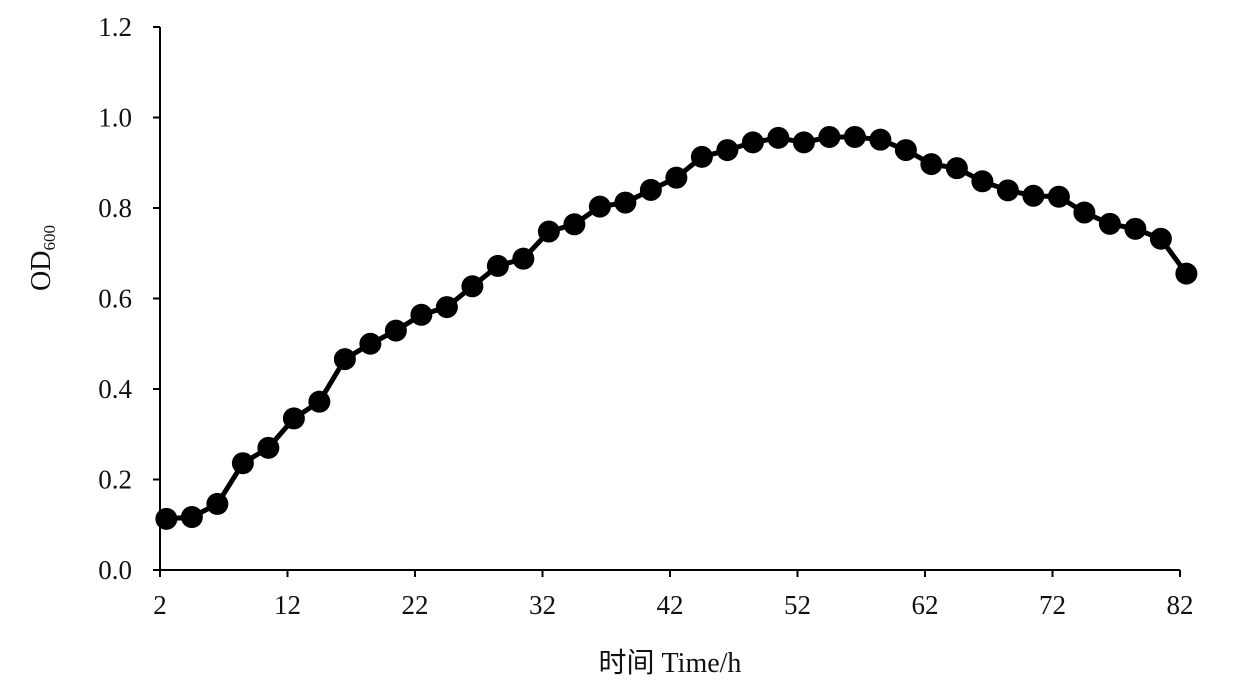 This screenshot has width=1236, height=691. What do you see at coordinates (115, 389) in the screenshot?
I see `y-tick-label: 0.4` at bounding box center [115, 389].